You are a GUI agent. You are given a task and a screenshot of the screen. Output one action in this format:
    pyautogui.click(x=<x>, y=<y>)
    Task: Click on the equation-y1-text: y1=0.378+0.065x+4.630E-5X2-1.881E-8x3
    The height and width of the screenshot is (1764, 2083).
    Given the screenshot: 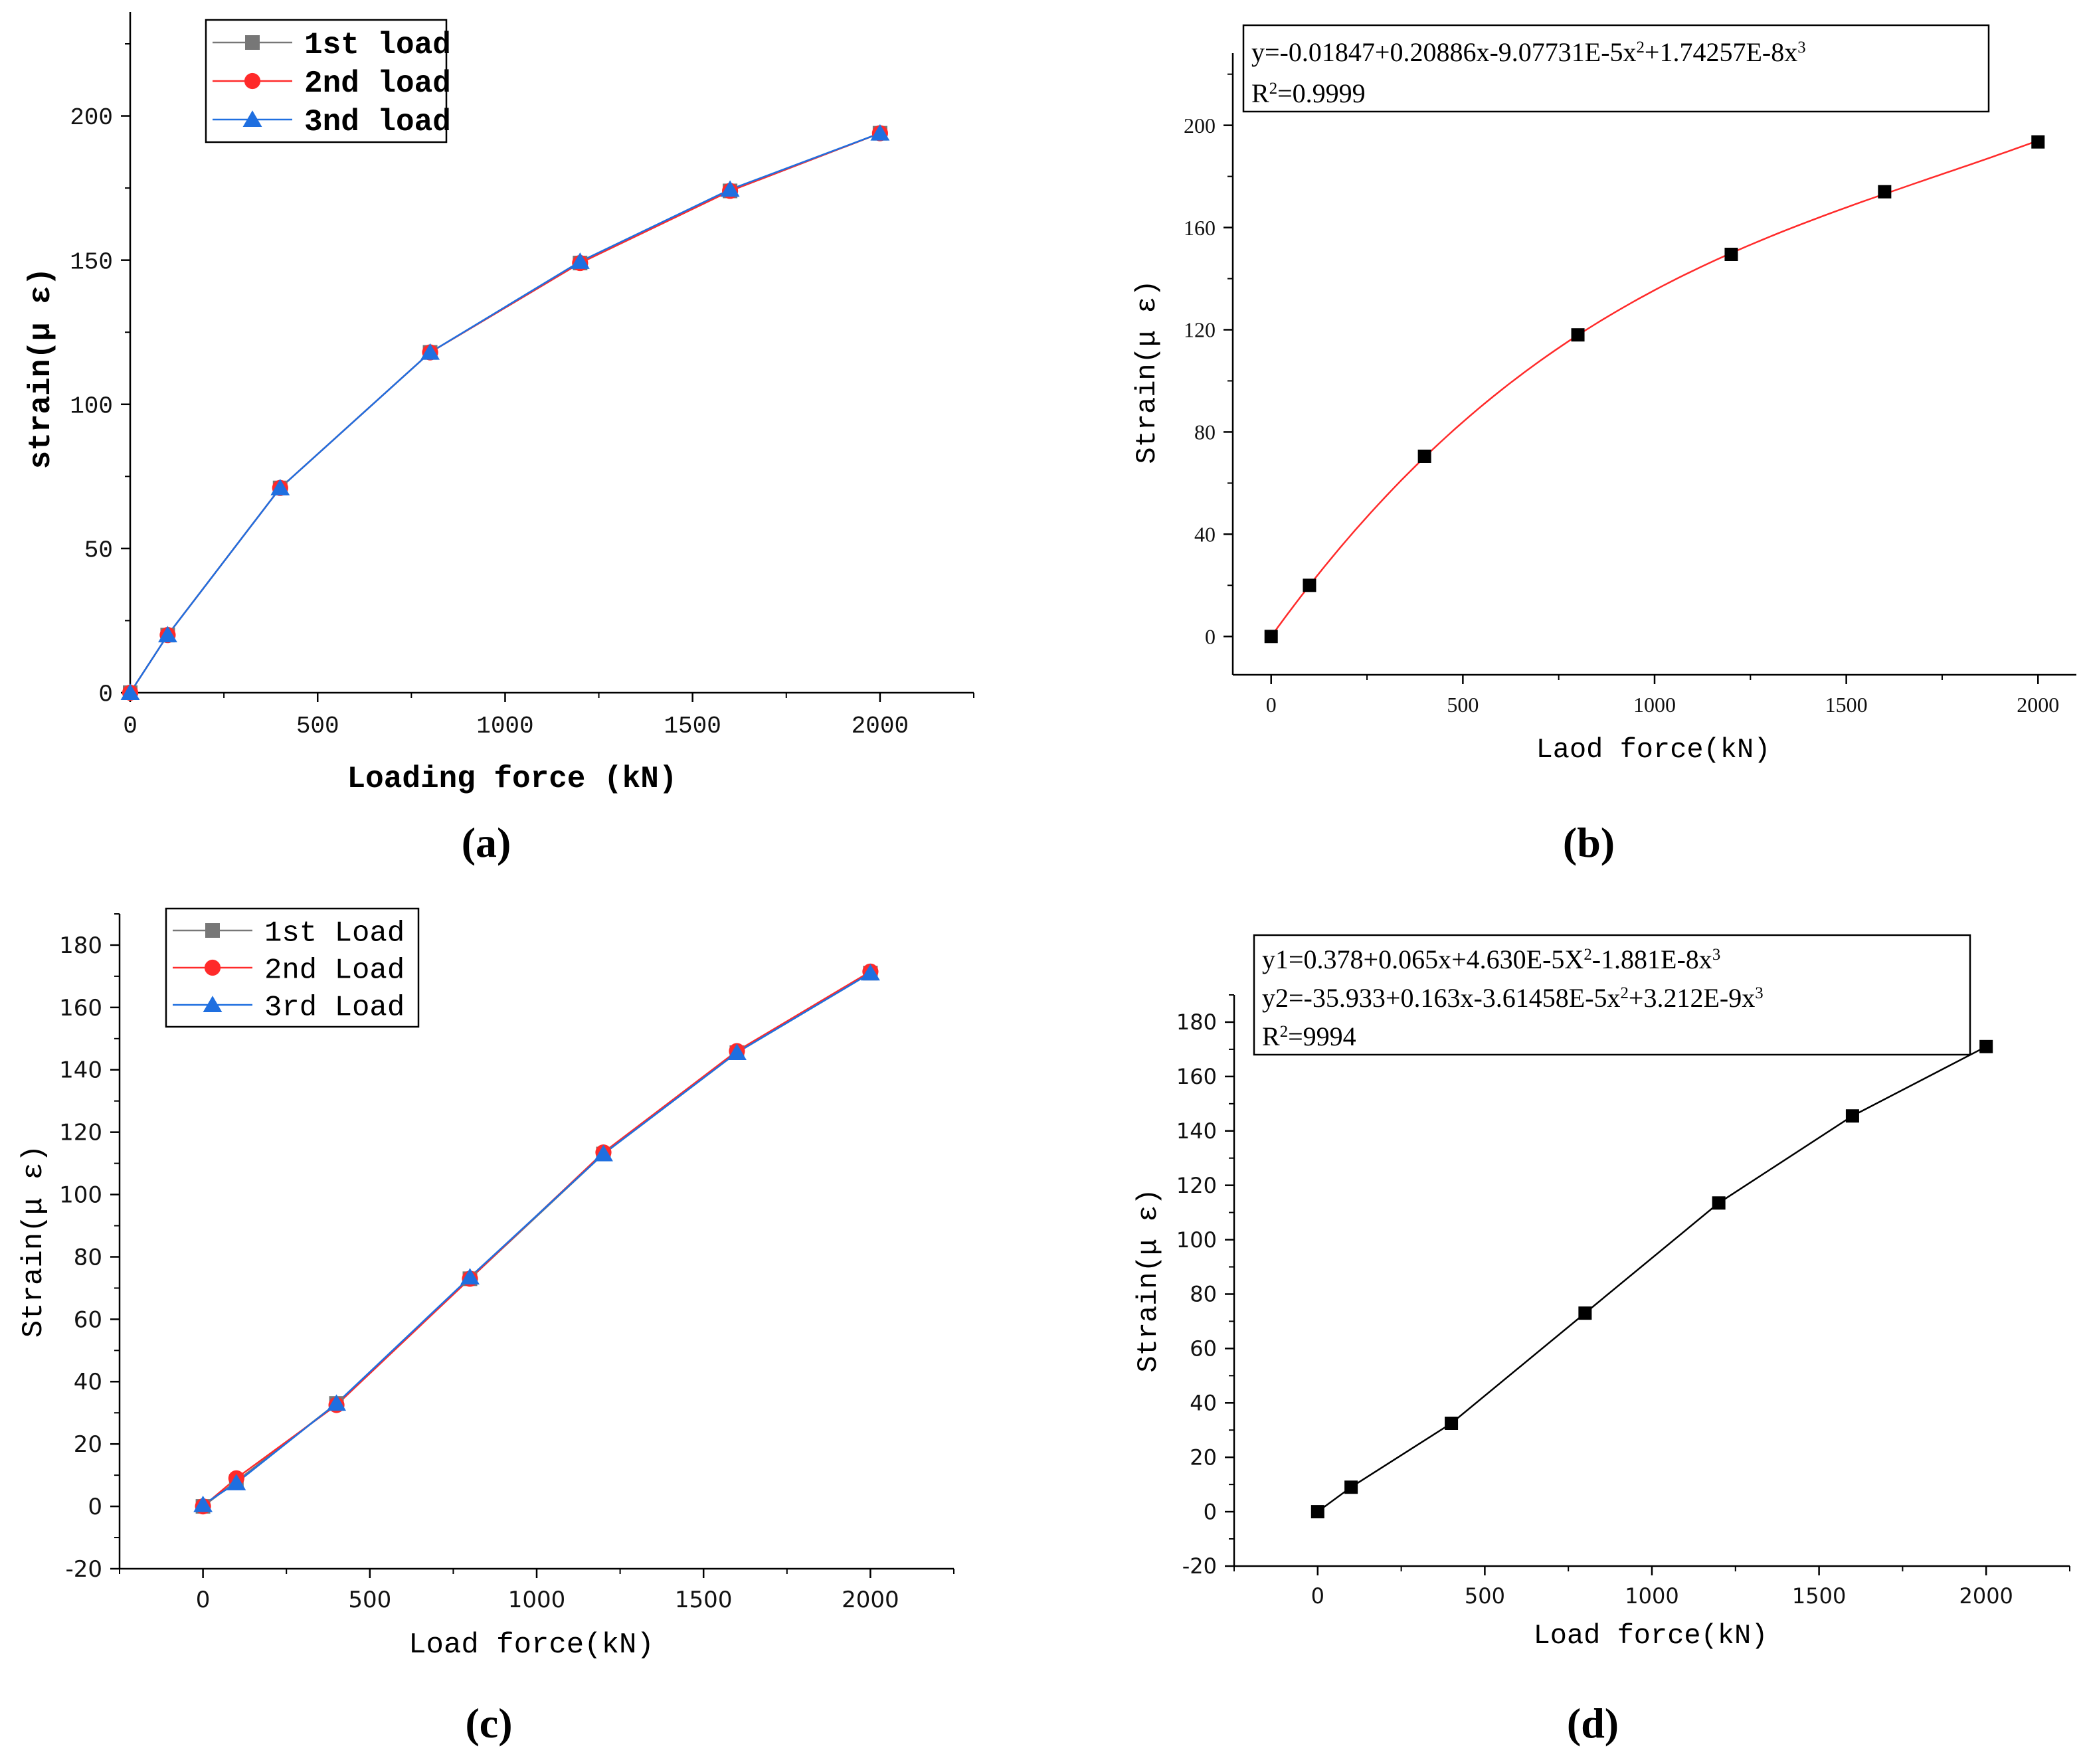 What is the action you would take?
    pyautogui.click(x=1491, y=959)
    